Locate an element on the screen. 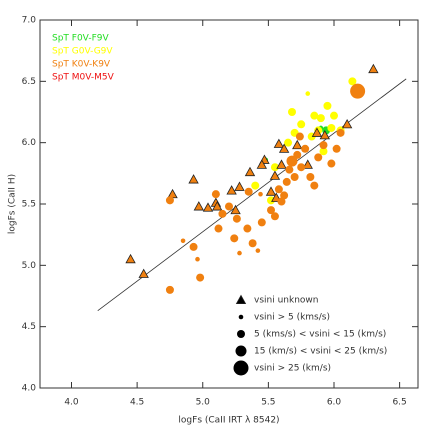 The image size is (436, 440). y-tick-label: 4.0 is located at coordinates (29, 389).